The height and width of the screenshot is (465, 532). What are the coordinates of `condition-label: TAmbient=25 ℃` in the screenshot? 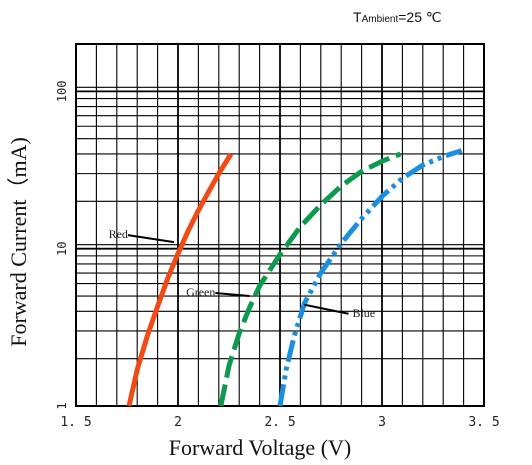 It's located at (397, 17).